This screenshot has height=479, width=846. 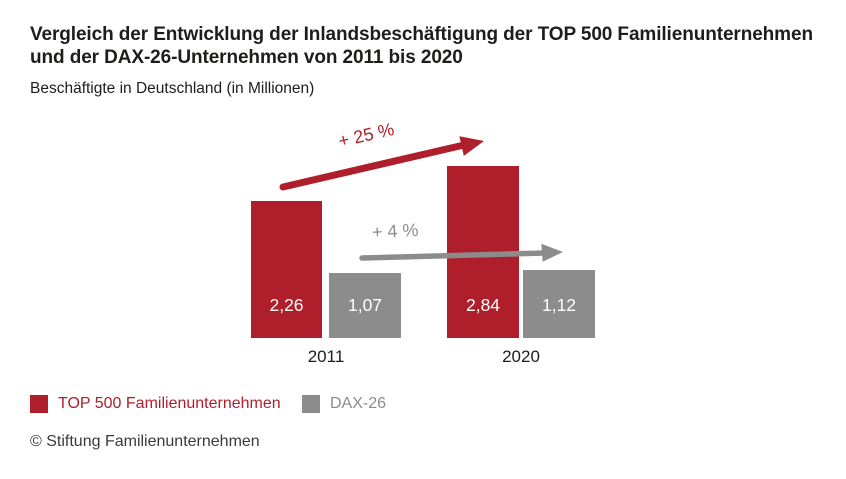 What do you see at coordinates (483, 305) in the screenshot?
I see `bar-value-label: 2,84` at bounding box center [483, 305].